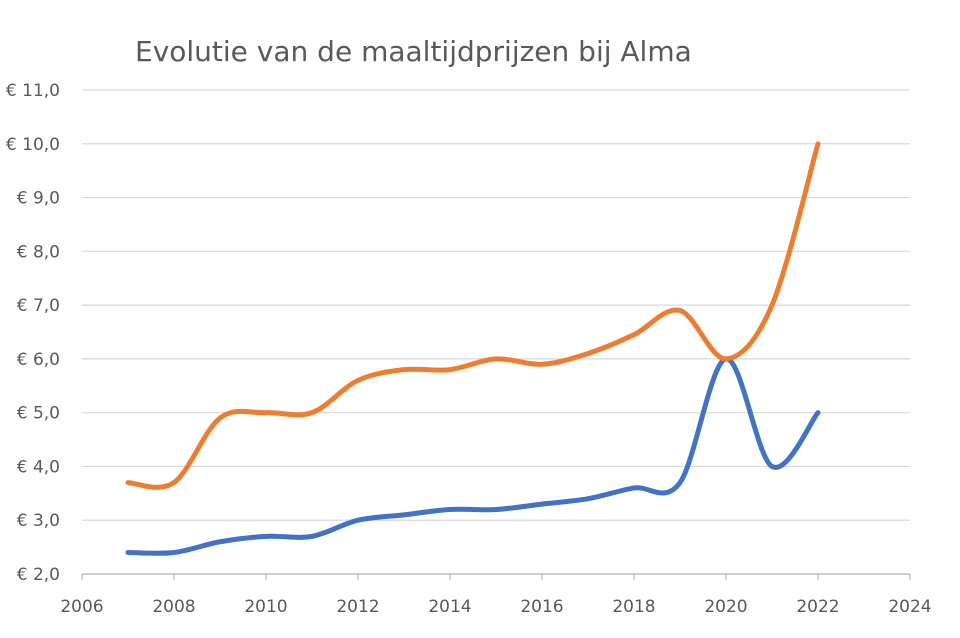  I want to click on x-tick-label: 2018, so click(633, 607).